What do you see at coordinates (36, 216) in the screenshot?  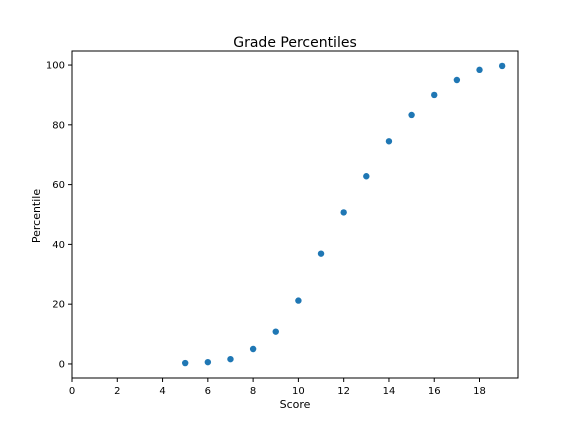 I see `y-axis-label: Percentile` at bounding box center [36, 216].